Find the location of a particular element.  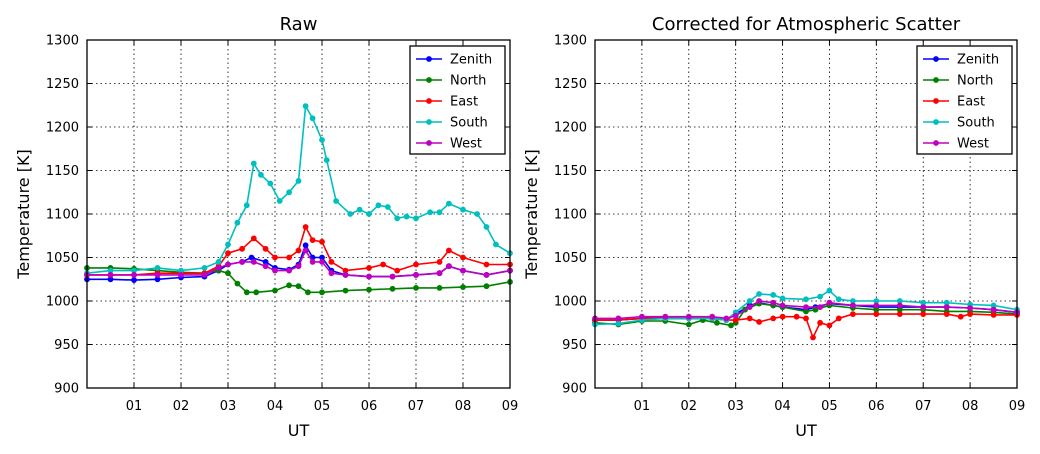

chart-title: Raw is located at coordinates (299, 24).